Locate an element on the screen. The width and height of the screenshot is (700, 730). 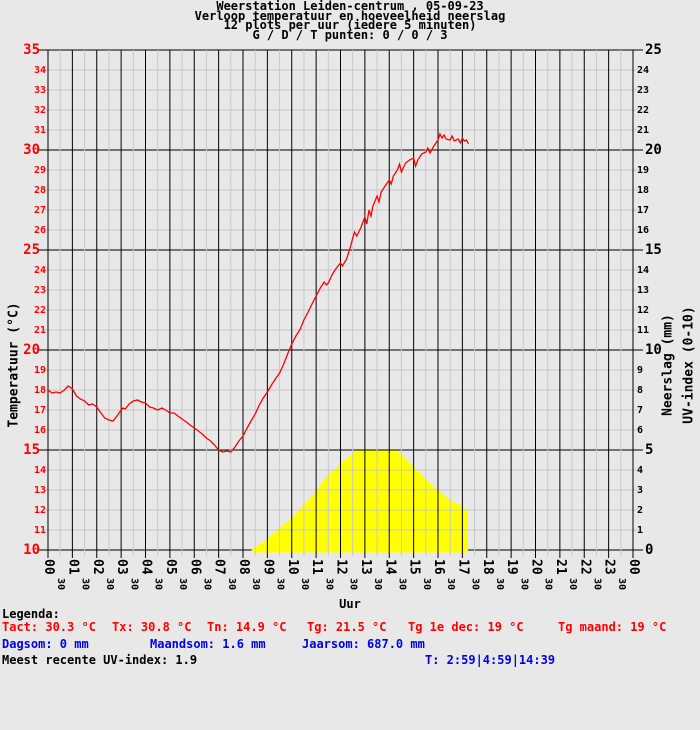
x-hour-tick-label: 08 is located at coordinates (243, 567).